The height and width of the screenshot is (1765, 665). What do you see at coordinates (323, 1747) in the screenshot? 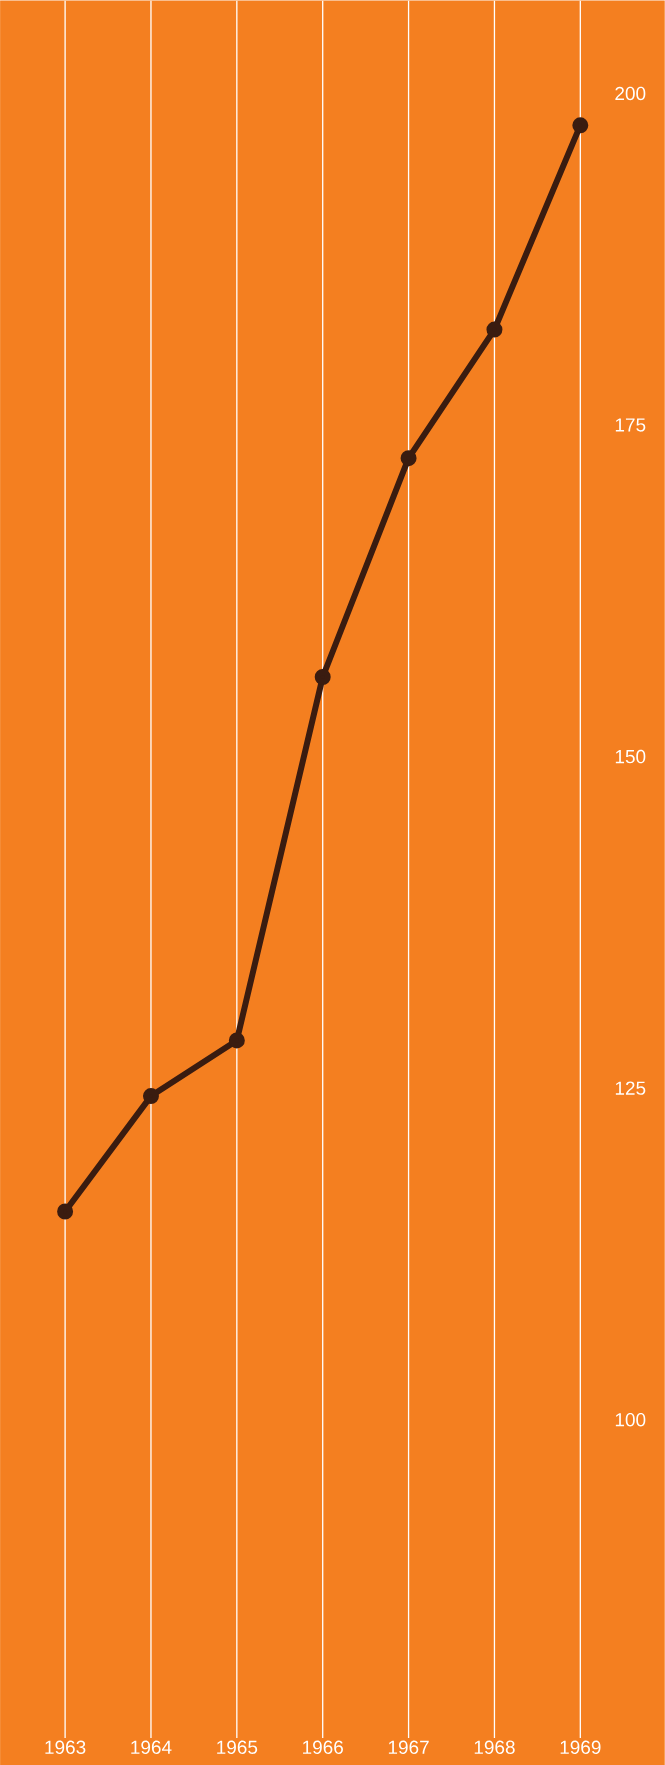
I see `x-tick-label: 1966` at bounding box center [323, 1747].